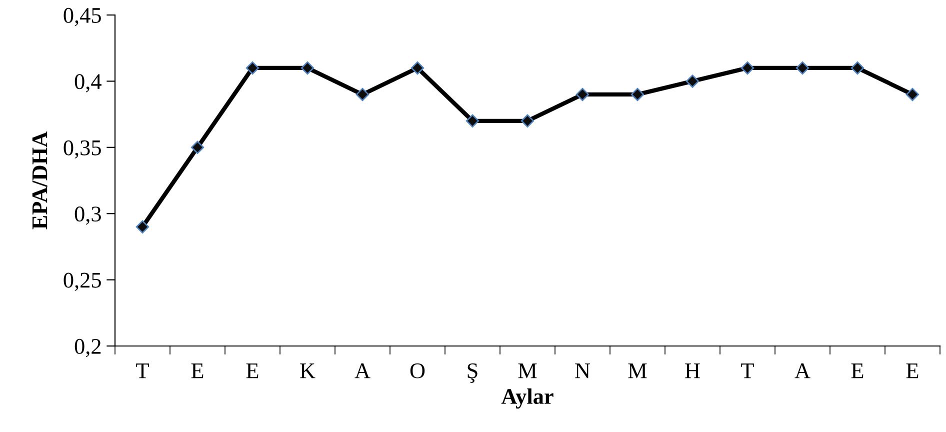 This screenshot has width=946, height=432. What do you see at coordinates (527, 398) in the screenshot?
I see `x-axis-title: Aylar` at bounding box center [527, 398].